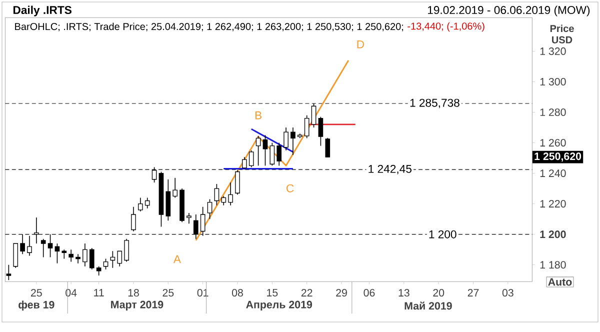 The width and height of the screenshot is (600, 332). I want to click on ref-line-label: 1 285,738, so click(435, 103).